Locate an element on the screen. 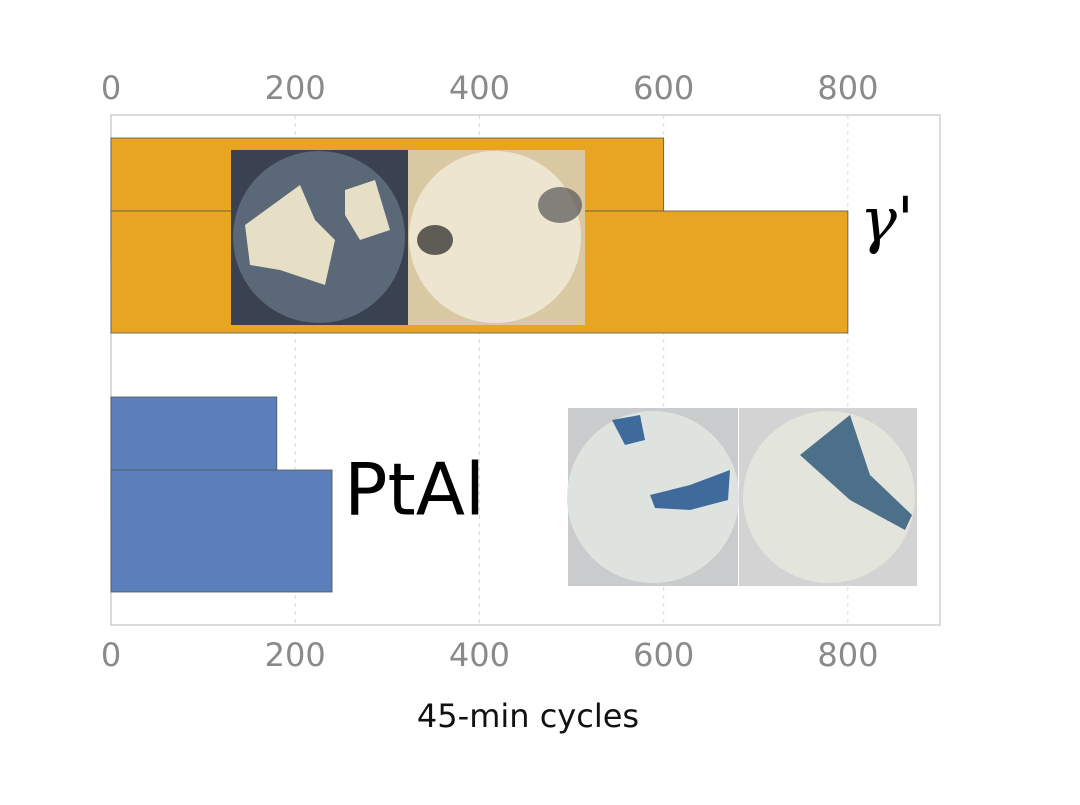  photo-gamma is located at coordinates (408, 237).